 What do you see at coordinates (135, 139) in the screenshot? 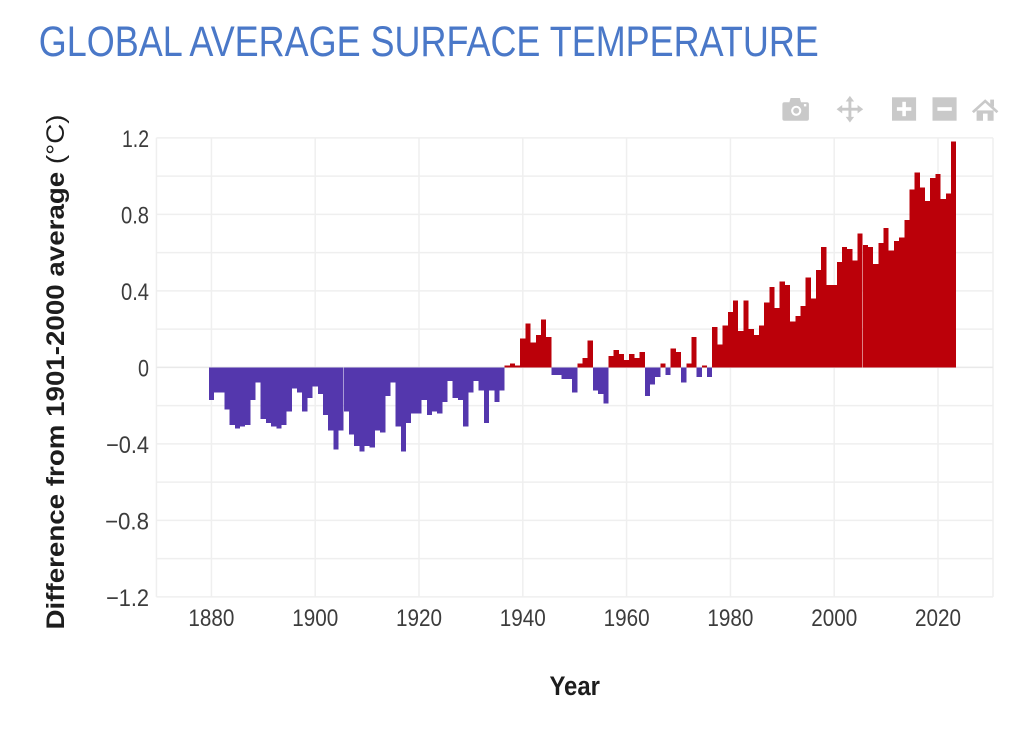
I see `svg-text: 1.2` at bounding box center [135, 139].